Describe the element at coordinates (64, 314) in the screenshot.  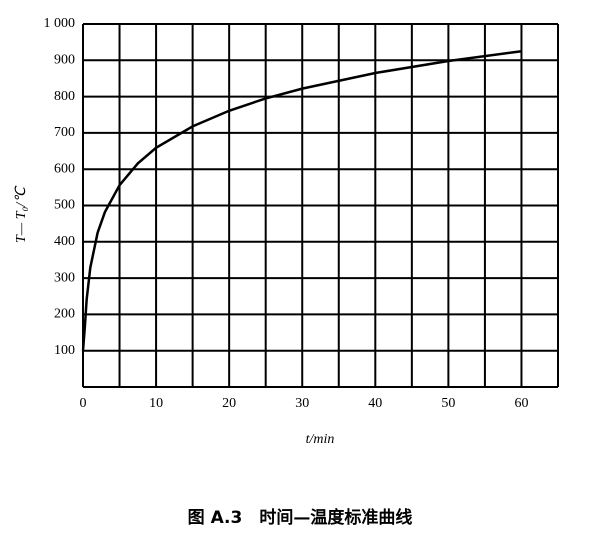
I see `y-tick-label: 200` at that location.